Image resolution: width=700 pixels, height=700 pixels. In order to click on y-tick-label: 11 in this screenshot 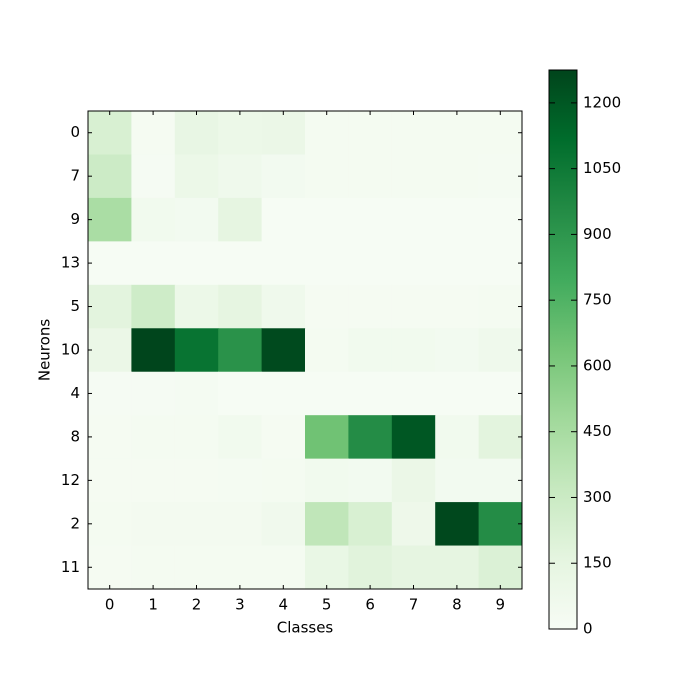, I will do `click(70, 567)`.